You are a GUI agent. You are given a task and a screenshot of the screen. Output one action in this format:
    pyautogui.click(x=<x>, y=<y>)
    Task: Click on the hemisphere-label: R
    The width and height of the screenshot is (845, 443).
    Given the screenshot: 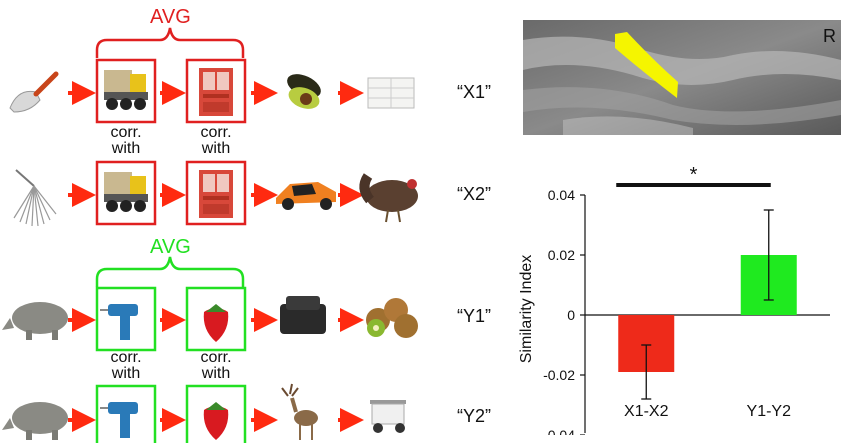 What is the action you would take?
    pyautogui.click(x=829, y=36)
    